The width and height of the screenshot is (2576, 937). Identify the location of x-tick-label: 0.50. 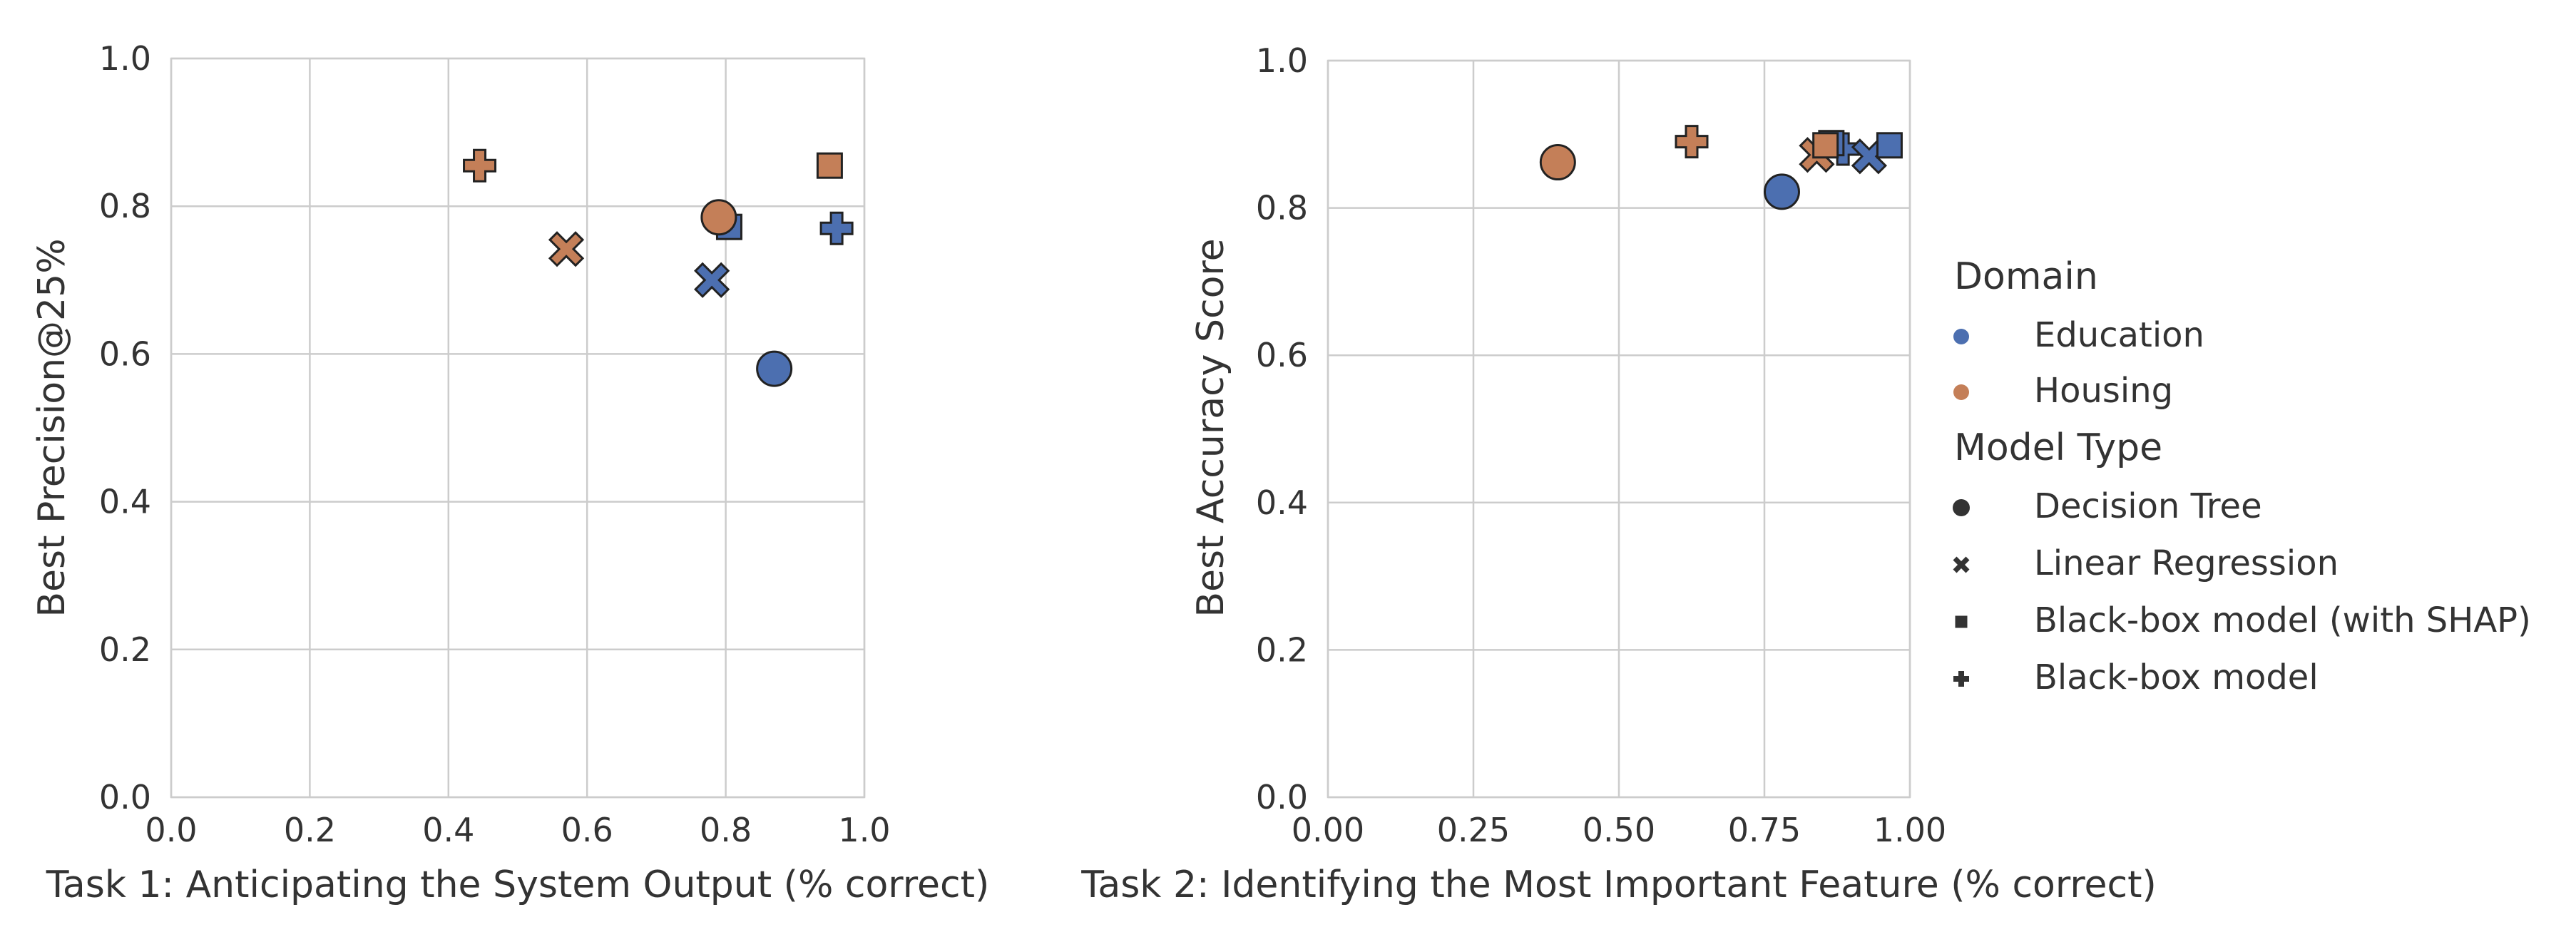
(1619, 830).